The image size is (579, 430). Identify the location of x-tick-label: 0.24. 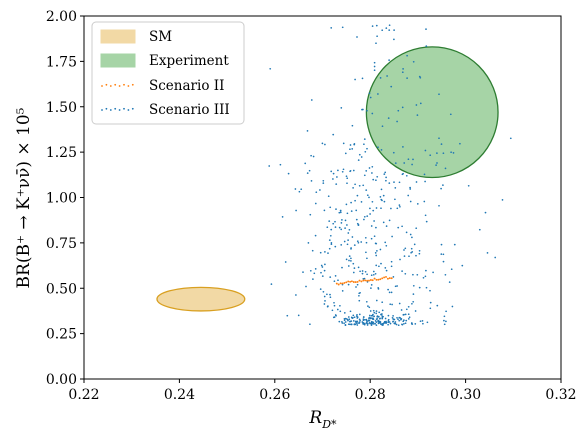
(179, 395).